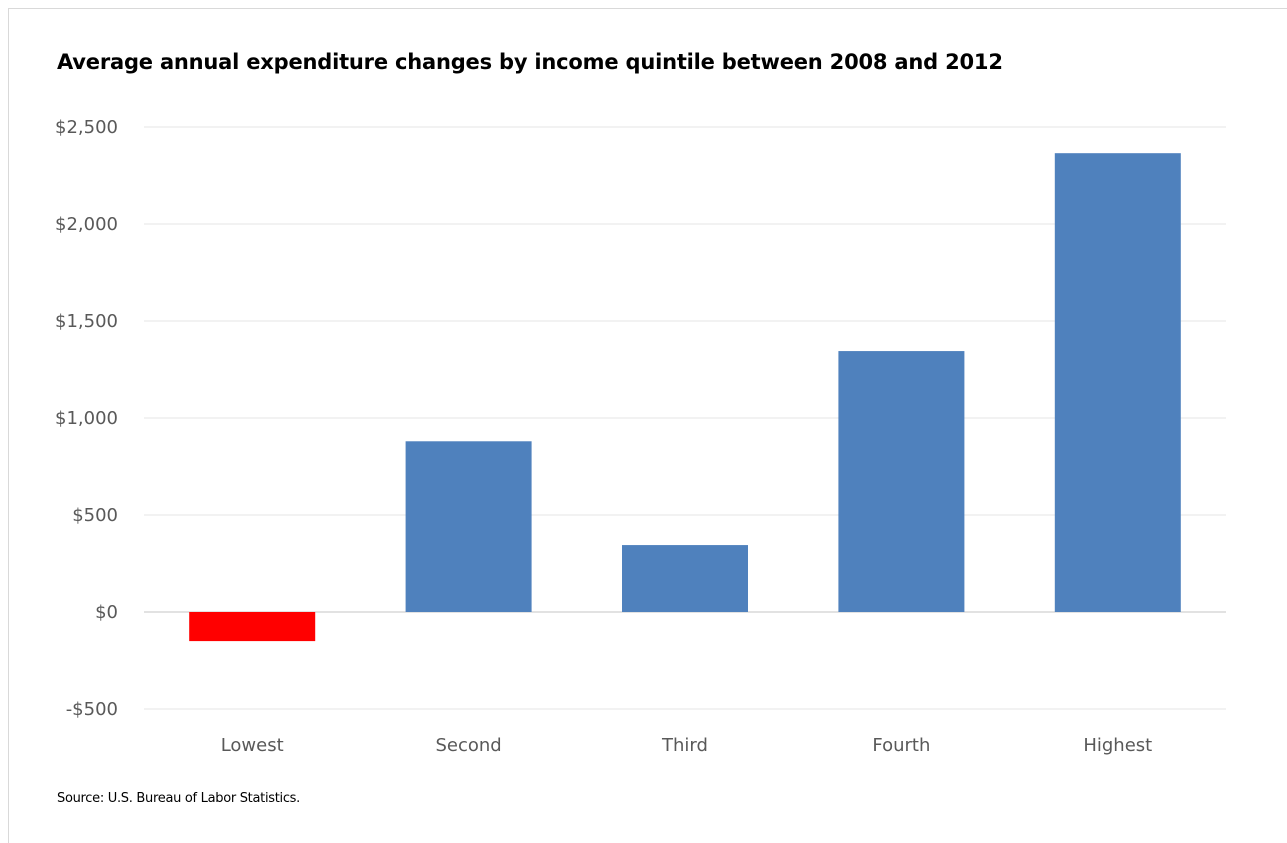 This screenshot has width=1287, height=843. Describe the element at coordinates (95, 515) in the screenshot. I see `y-tick-label: $500` at that location.